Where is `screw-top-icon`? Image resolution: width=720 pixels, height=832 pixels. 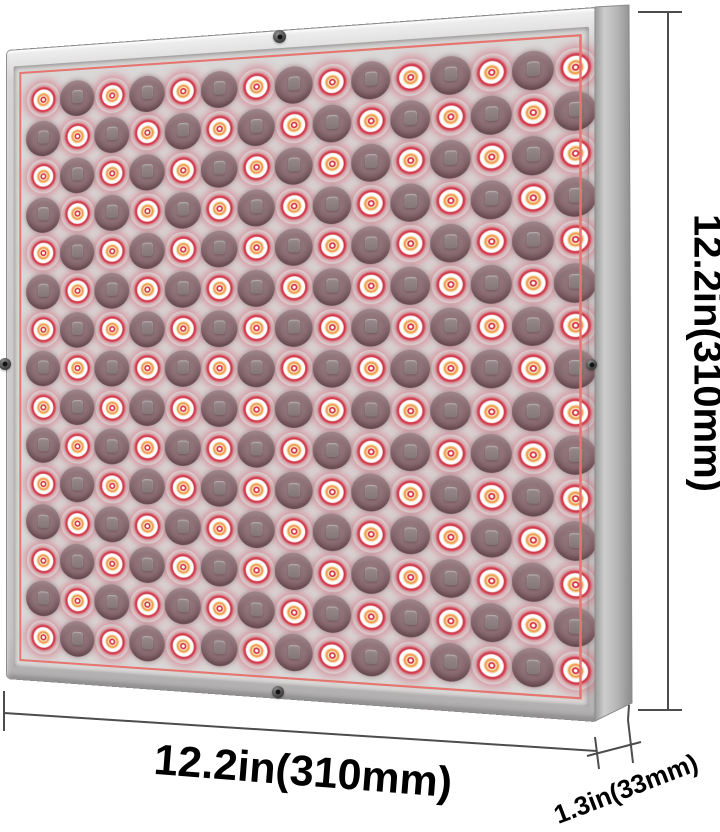 screw-top-icon is located at coordinates (279, 36).